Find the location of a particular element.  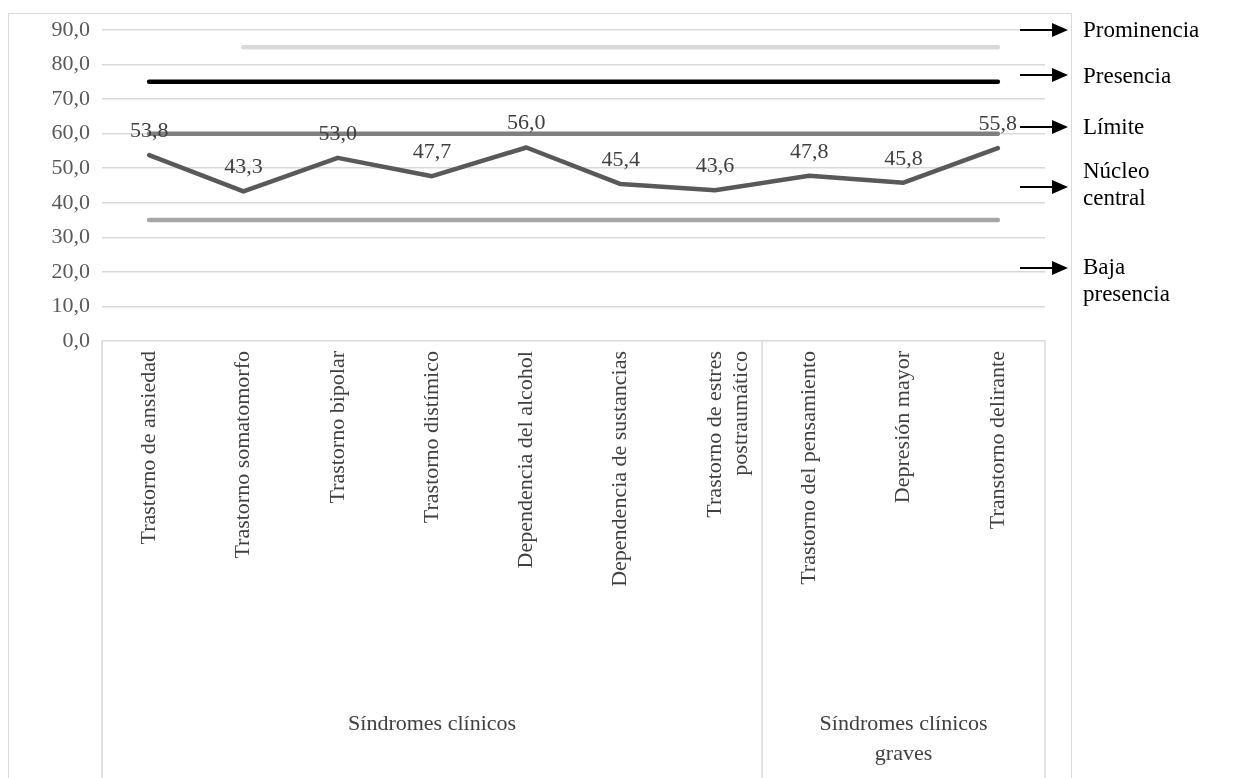

text: Síndromes clínicos is located at coordinates (432, 722).